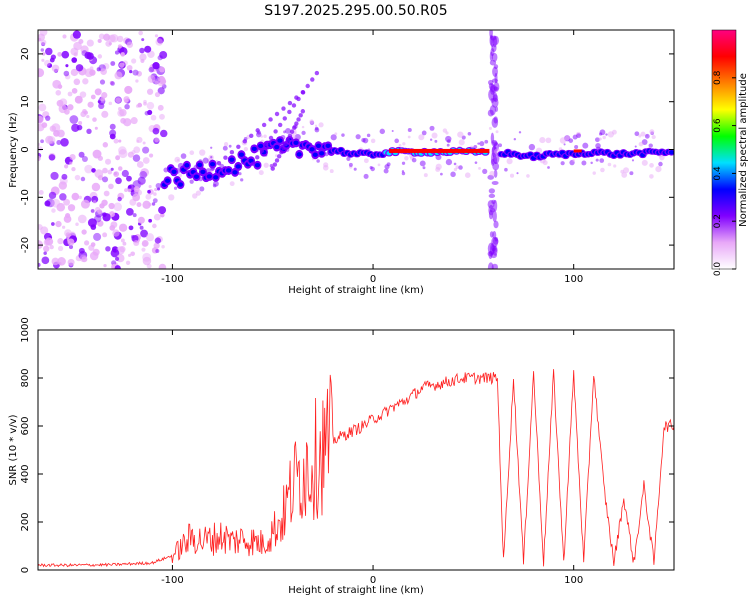  What do you see at coordinates (355, 11) in the screenshot?
I see `chart-title: S197.2025.295.00.50.R05` at bounding box center [355, 11].